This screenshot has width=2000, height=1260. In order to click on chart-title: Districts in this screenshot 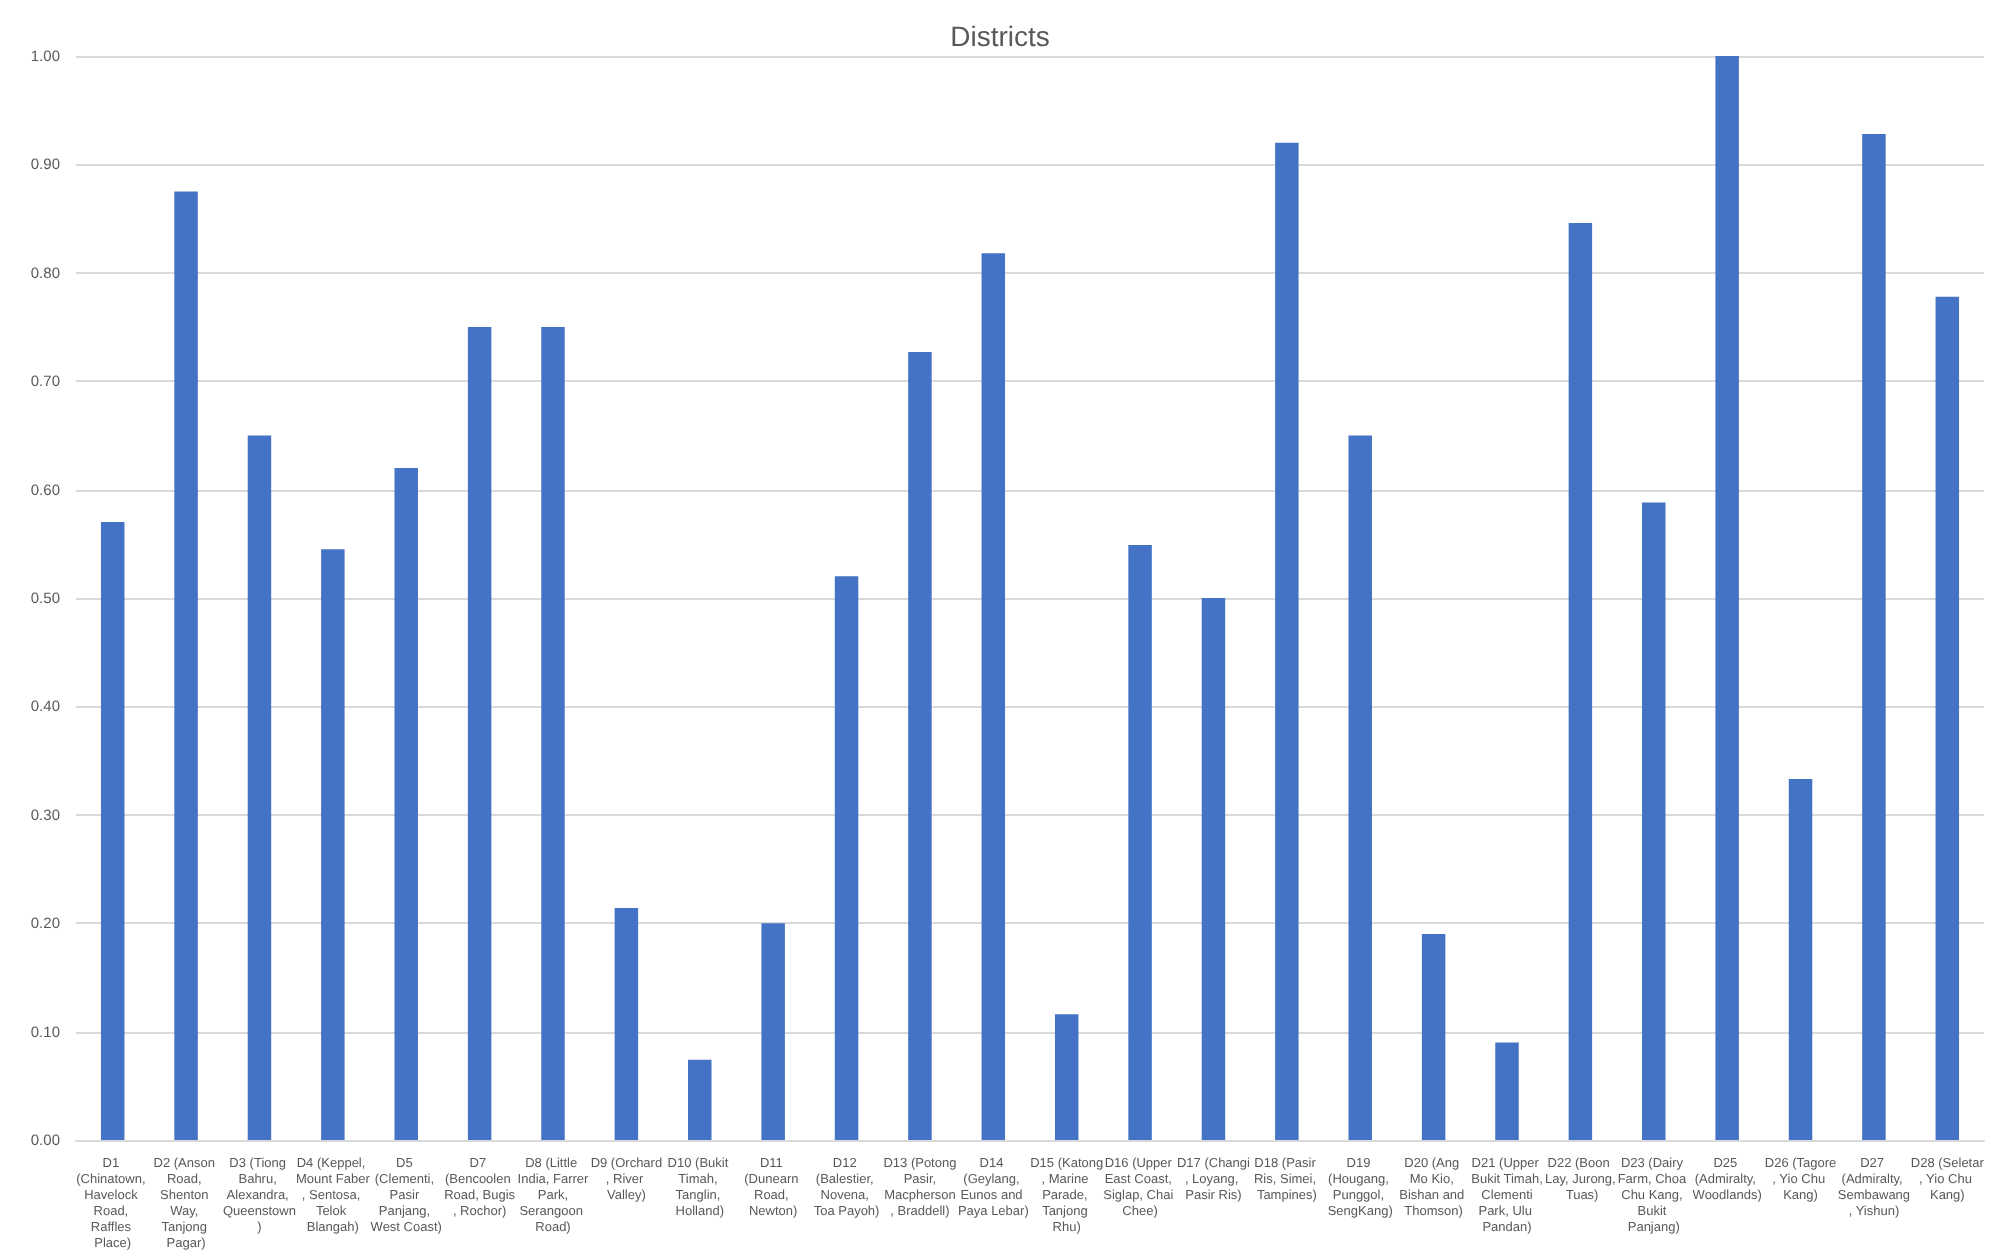, I will do `click(1000, 36)`.